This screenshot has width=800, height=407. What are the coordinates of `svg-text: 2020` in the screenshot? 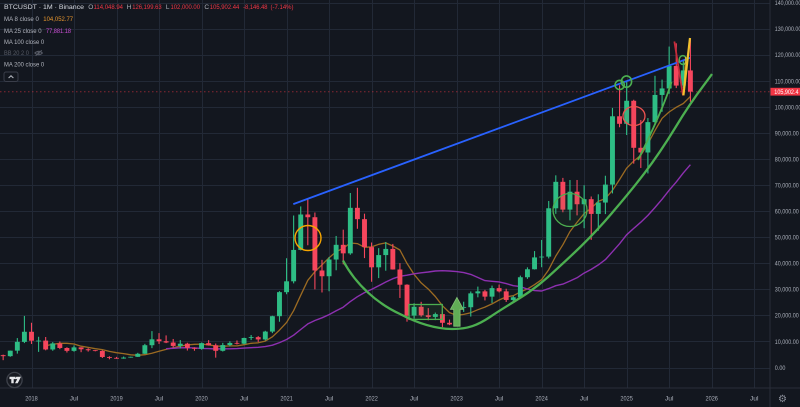 It's located at (201, 398).